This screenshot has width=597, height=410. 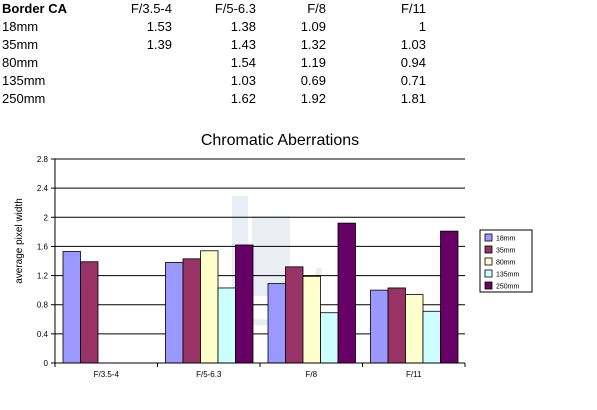 What do you see at coordinates (311, 374) in the screenshot?
I see `x-tick-label: F/8` at bounding box center [311, 374].